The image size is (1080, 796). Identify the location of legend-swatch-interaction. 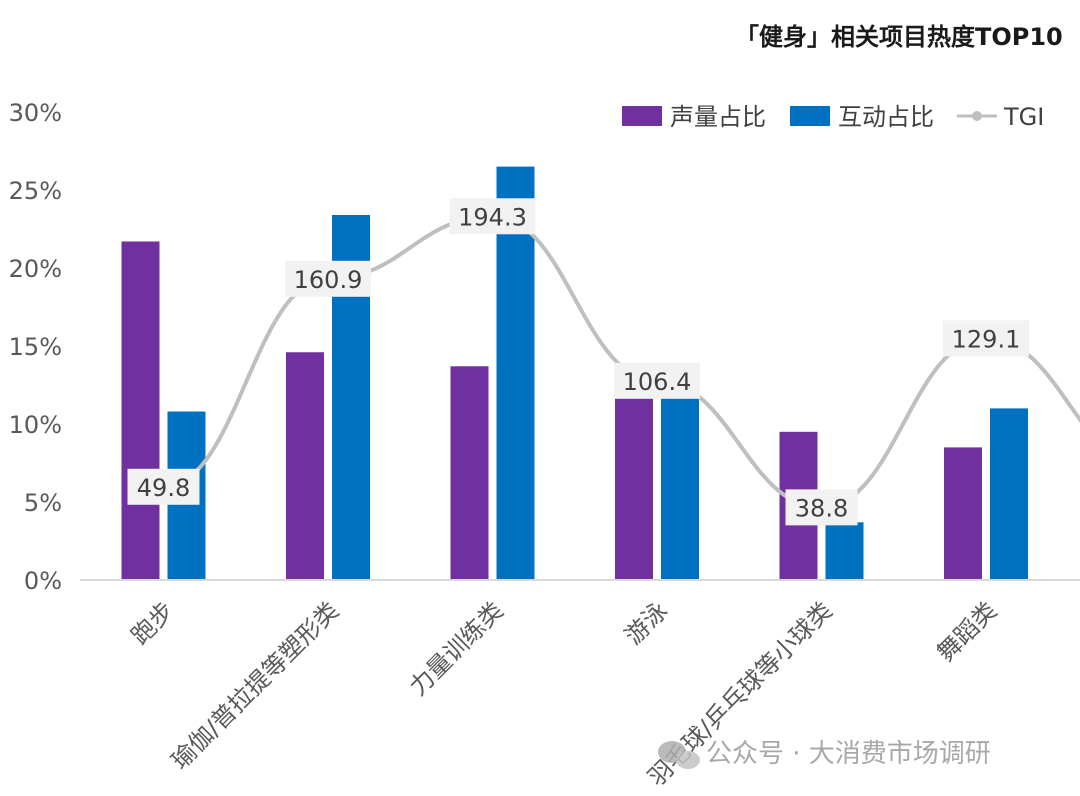
(810, 116).